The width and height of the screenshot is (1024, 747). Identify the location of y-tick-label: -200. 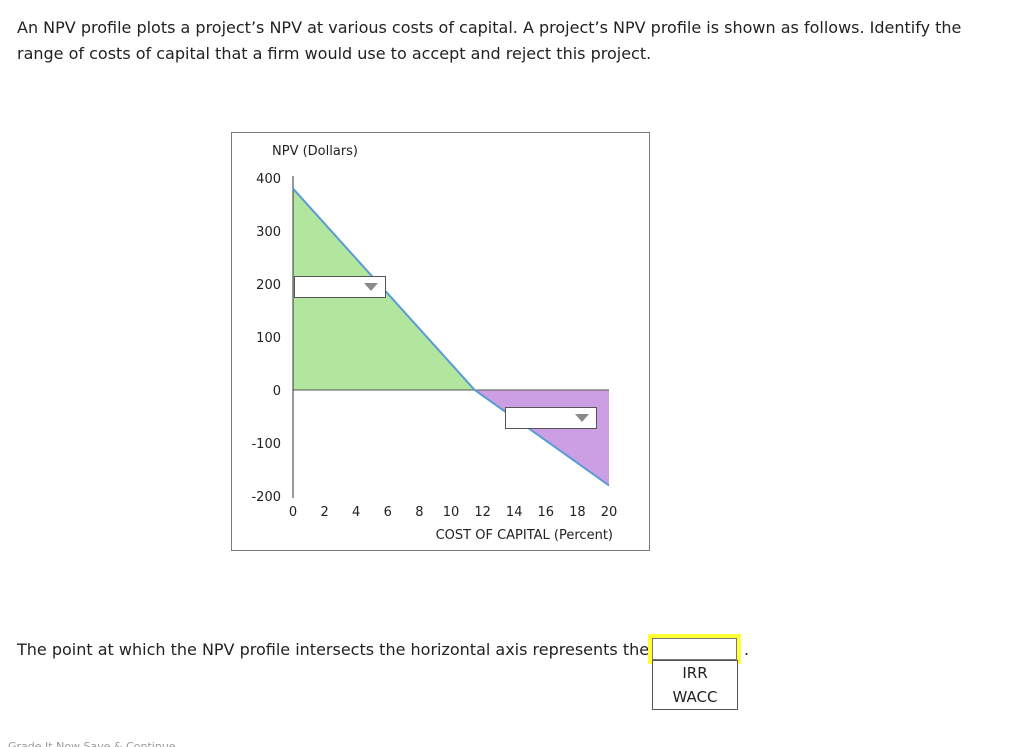
(266, 497).